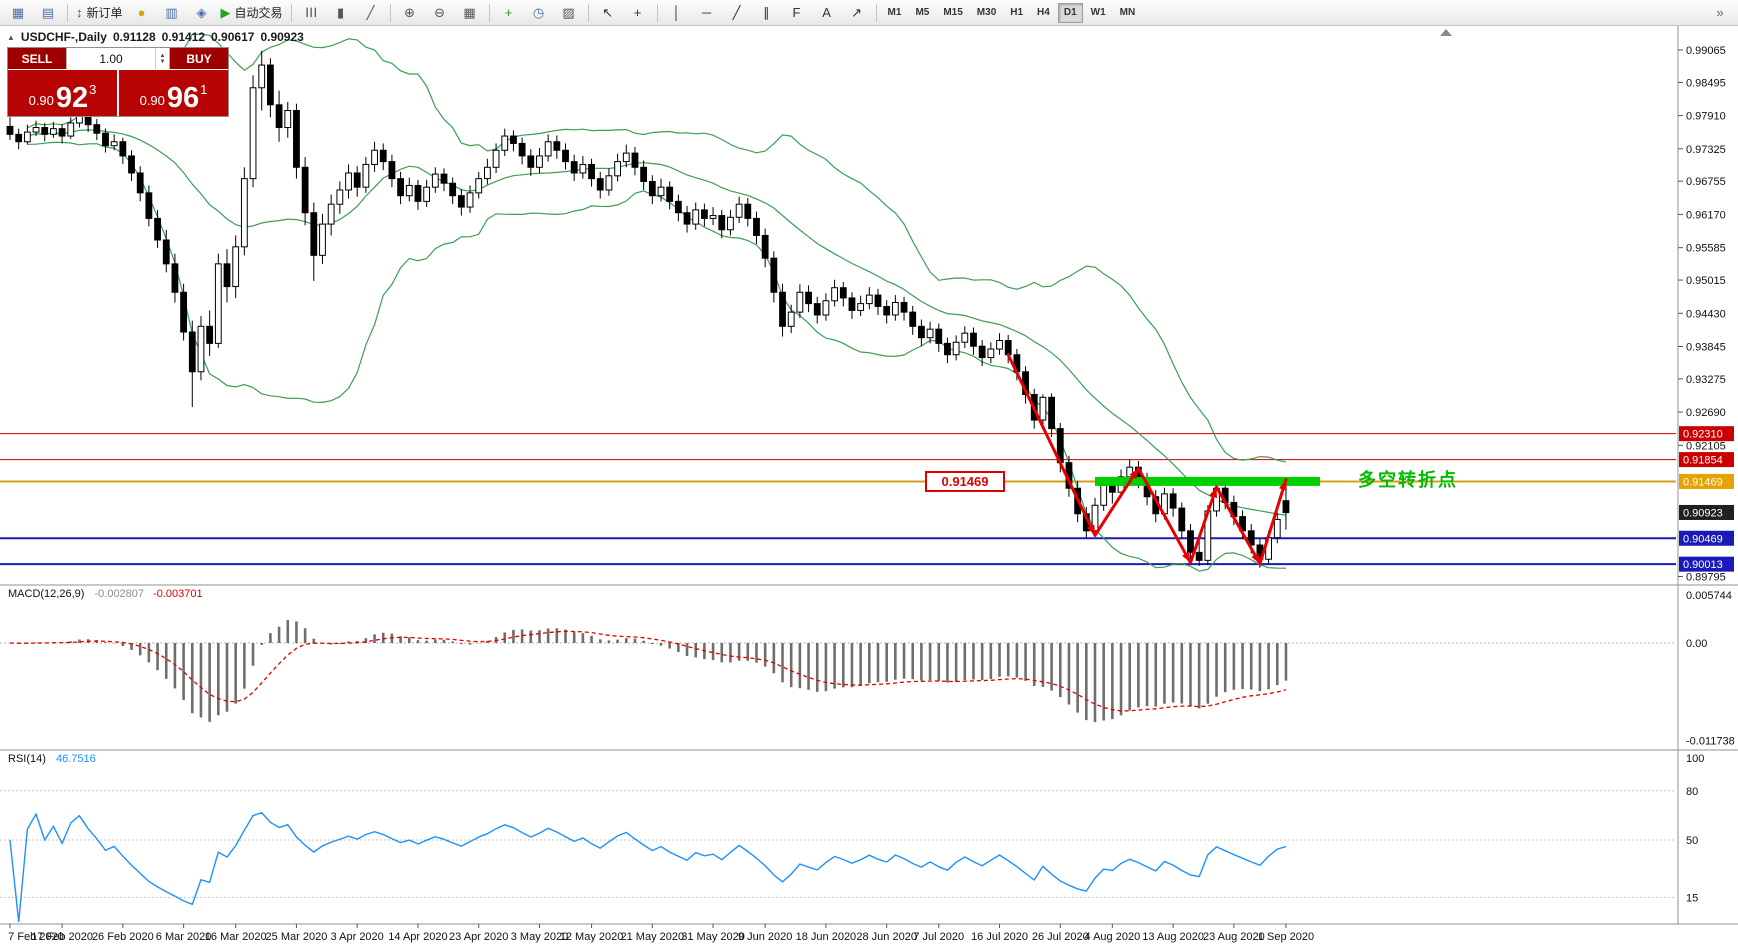  I want to click on toolbar-overflow-button: », so click(1720, 13).